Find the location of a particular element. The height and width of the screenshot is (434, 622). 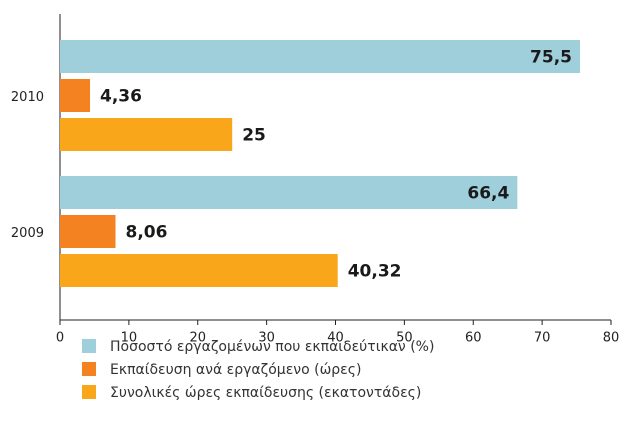

value-label: 40,32 is located at coordinates (375, 272).